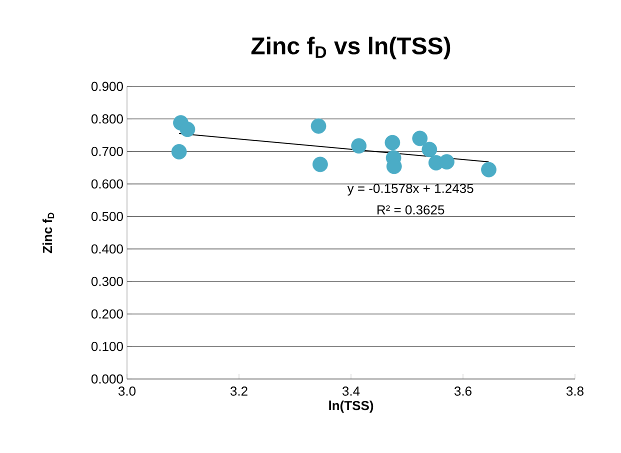 Image resolution: width=621 pixels, height=453 pixels. What do you see at coordinates (107, 314) in the screenshot?
I see `y-tick-label: 0.200` at bounding box center [107, 314].